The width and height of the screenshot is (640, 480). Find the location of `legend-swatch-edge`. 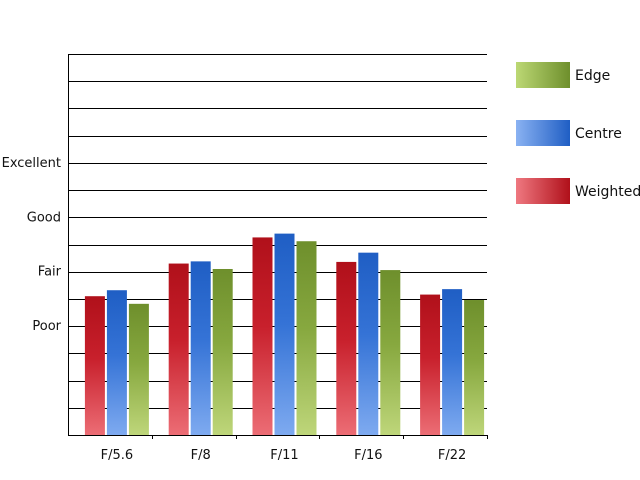

legend-swatch-edge is located at coordinates (543, 75).